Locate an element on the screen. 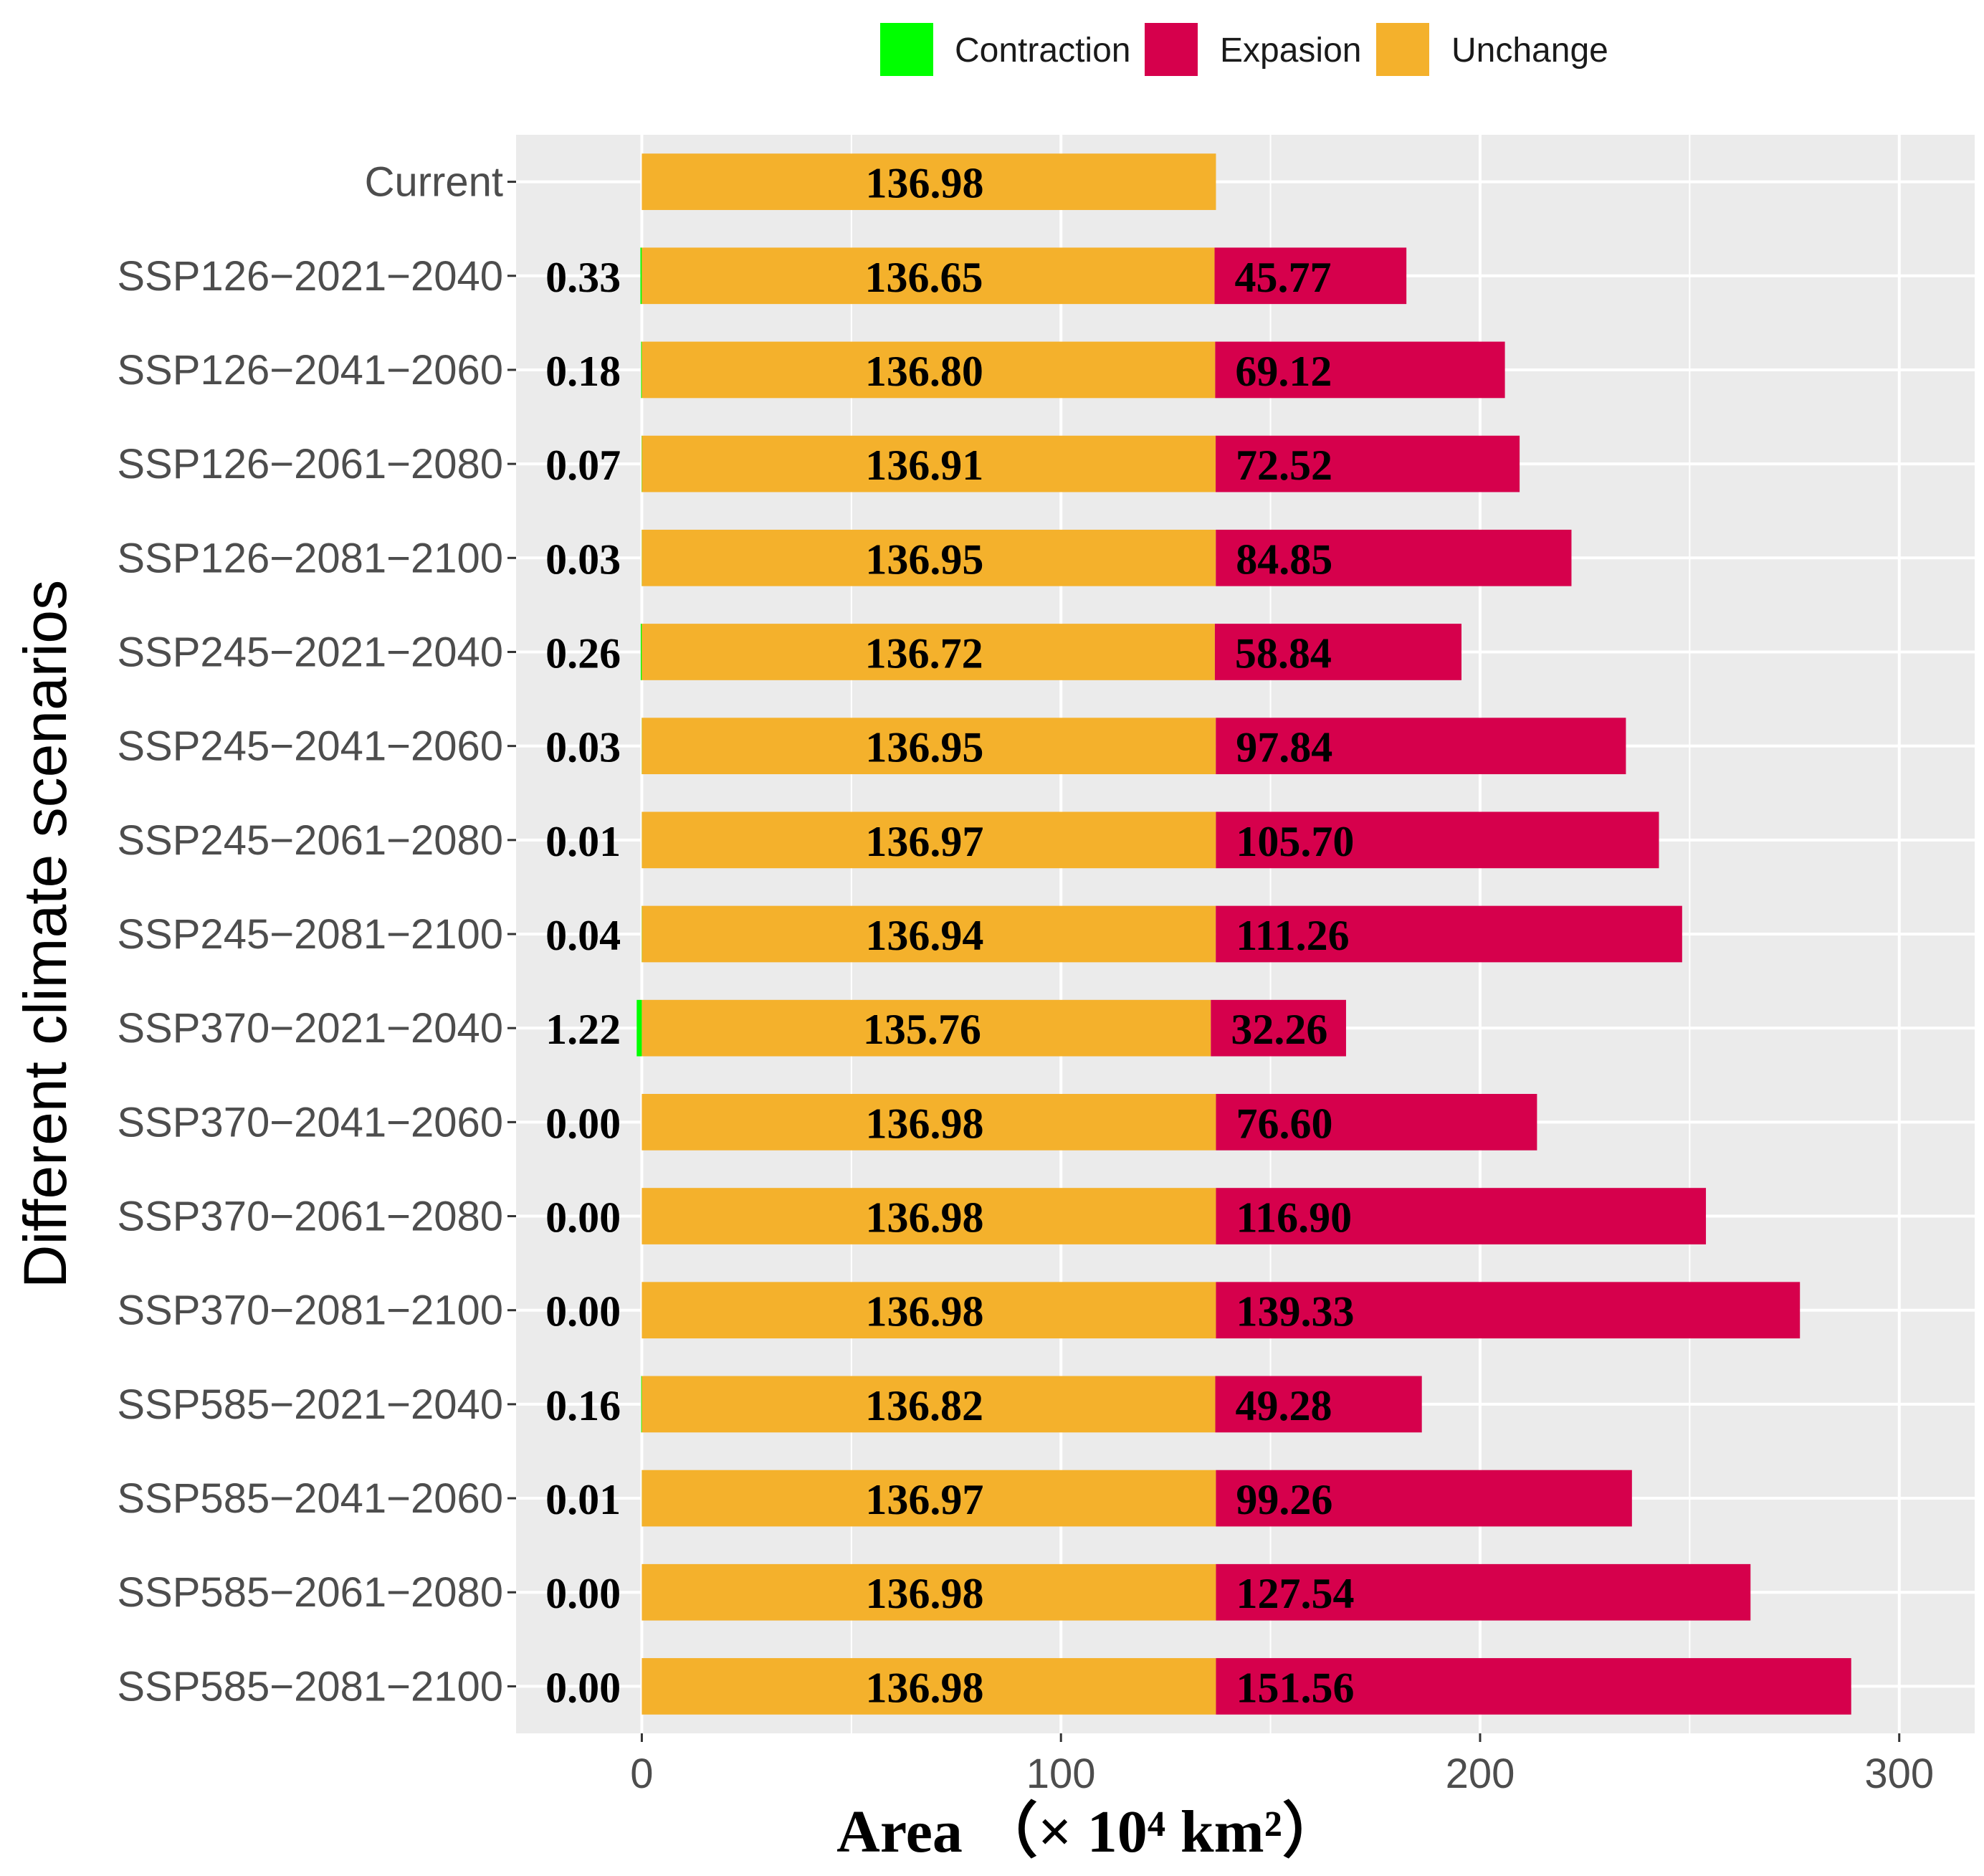 This screenshot has width=1984, height=1876. x-tick-label: 0 is located at coordinates (641, 1774).